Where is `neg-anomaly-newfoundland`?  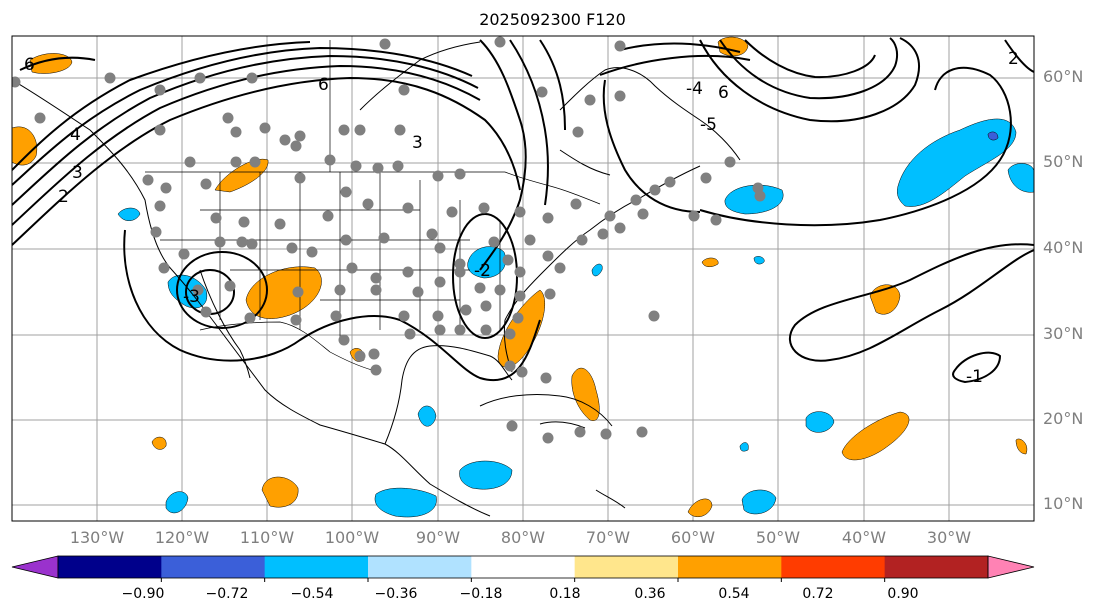
neg-anomaly-newfoundland is located at coordinates (754, 199).